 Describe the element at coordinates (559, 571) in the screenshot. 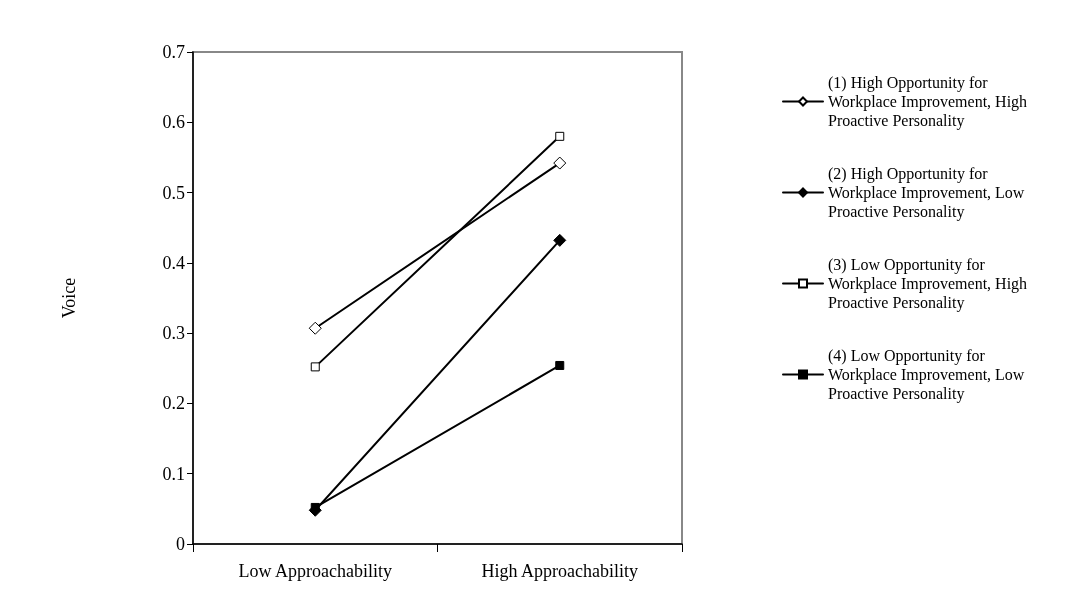

I see `x-tick-label: High Approachability` at that location.